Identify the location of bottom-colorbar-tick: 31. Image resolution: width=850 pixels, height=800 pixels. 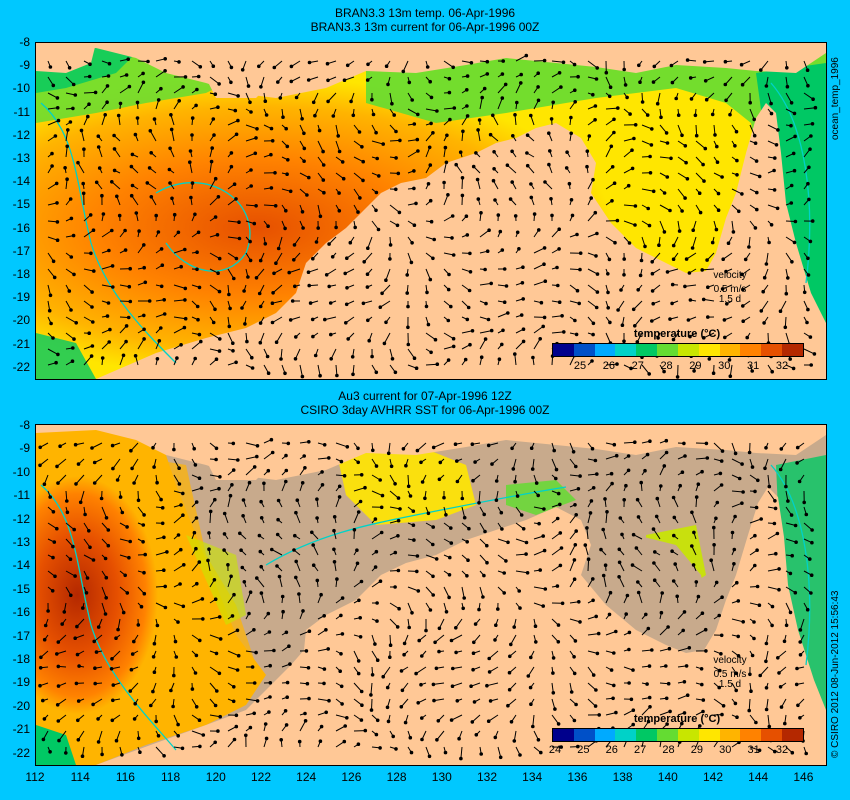
(753, 750).